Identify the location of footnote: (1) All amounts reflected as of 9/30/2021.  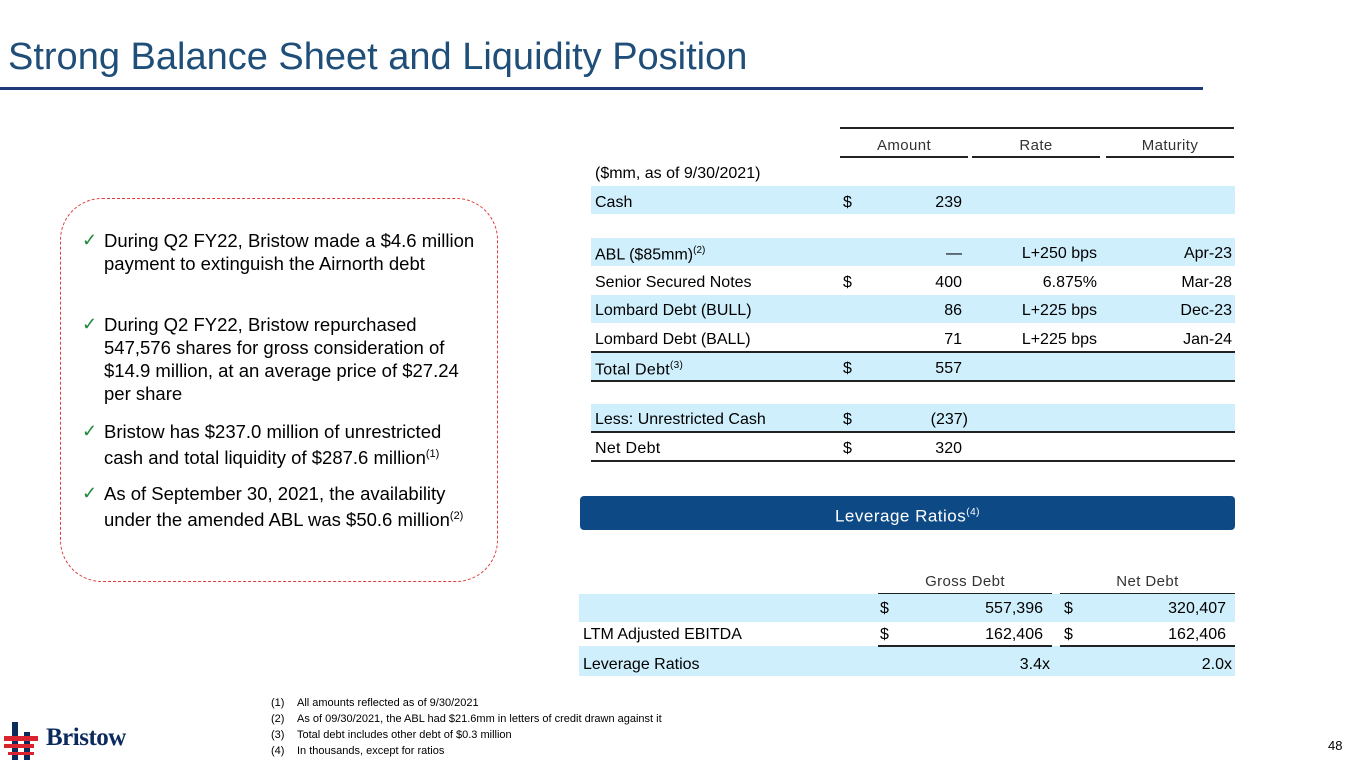
(375, 703).